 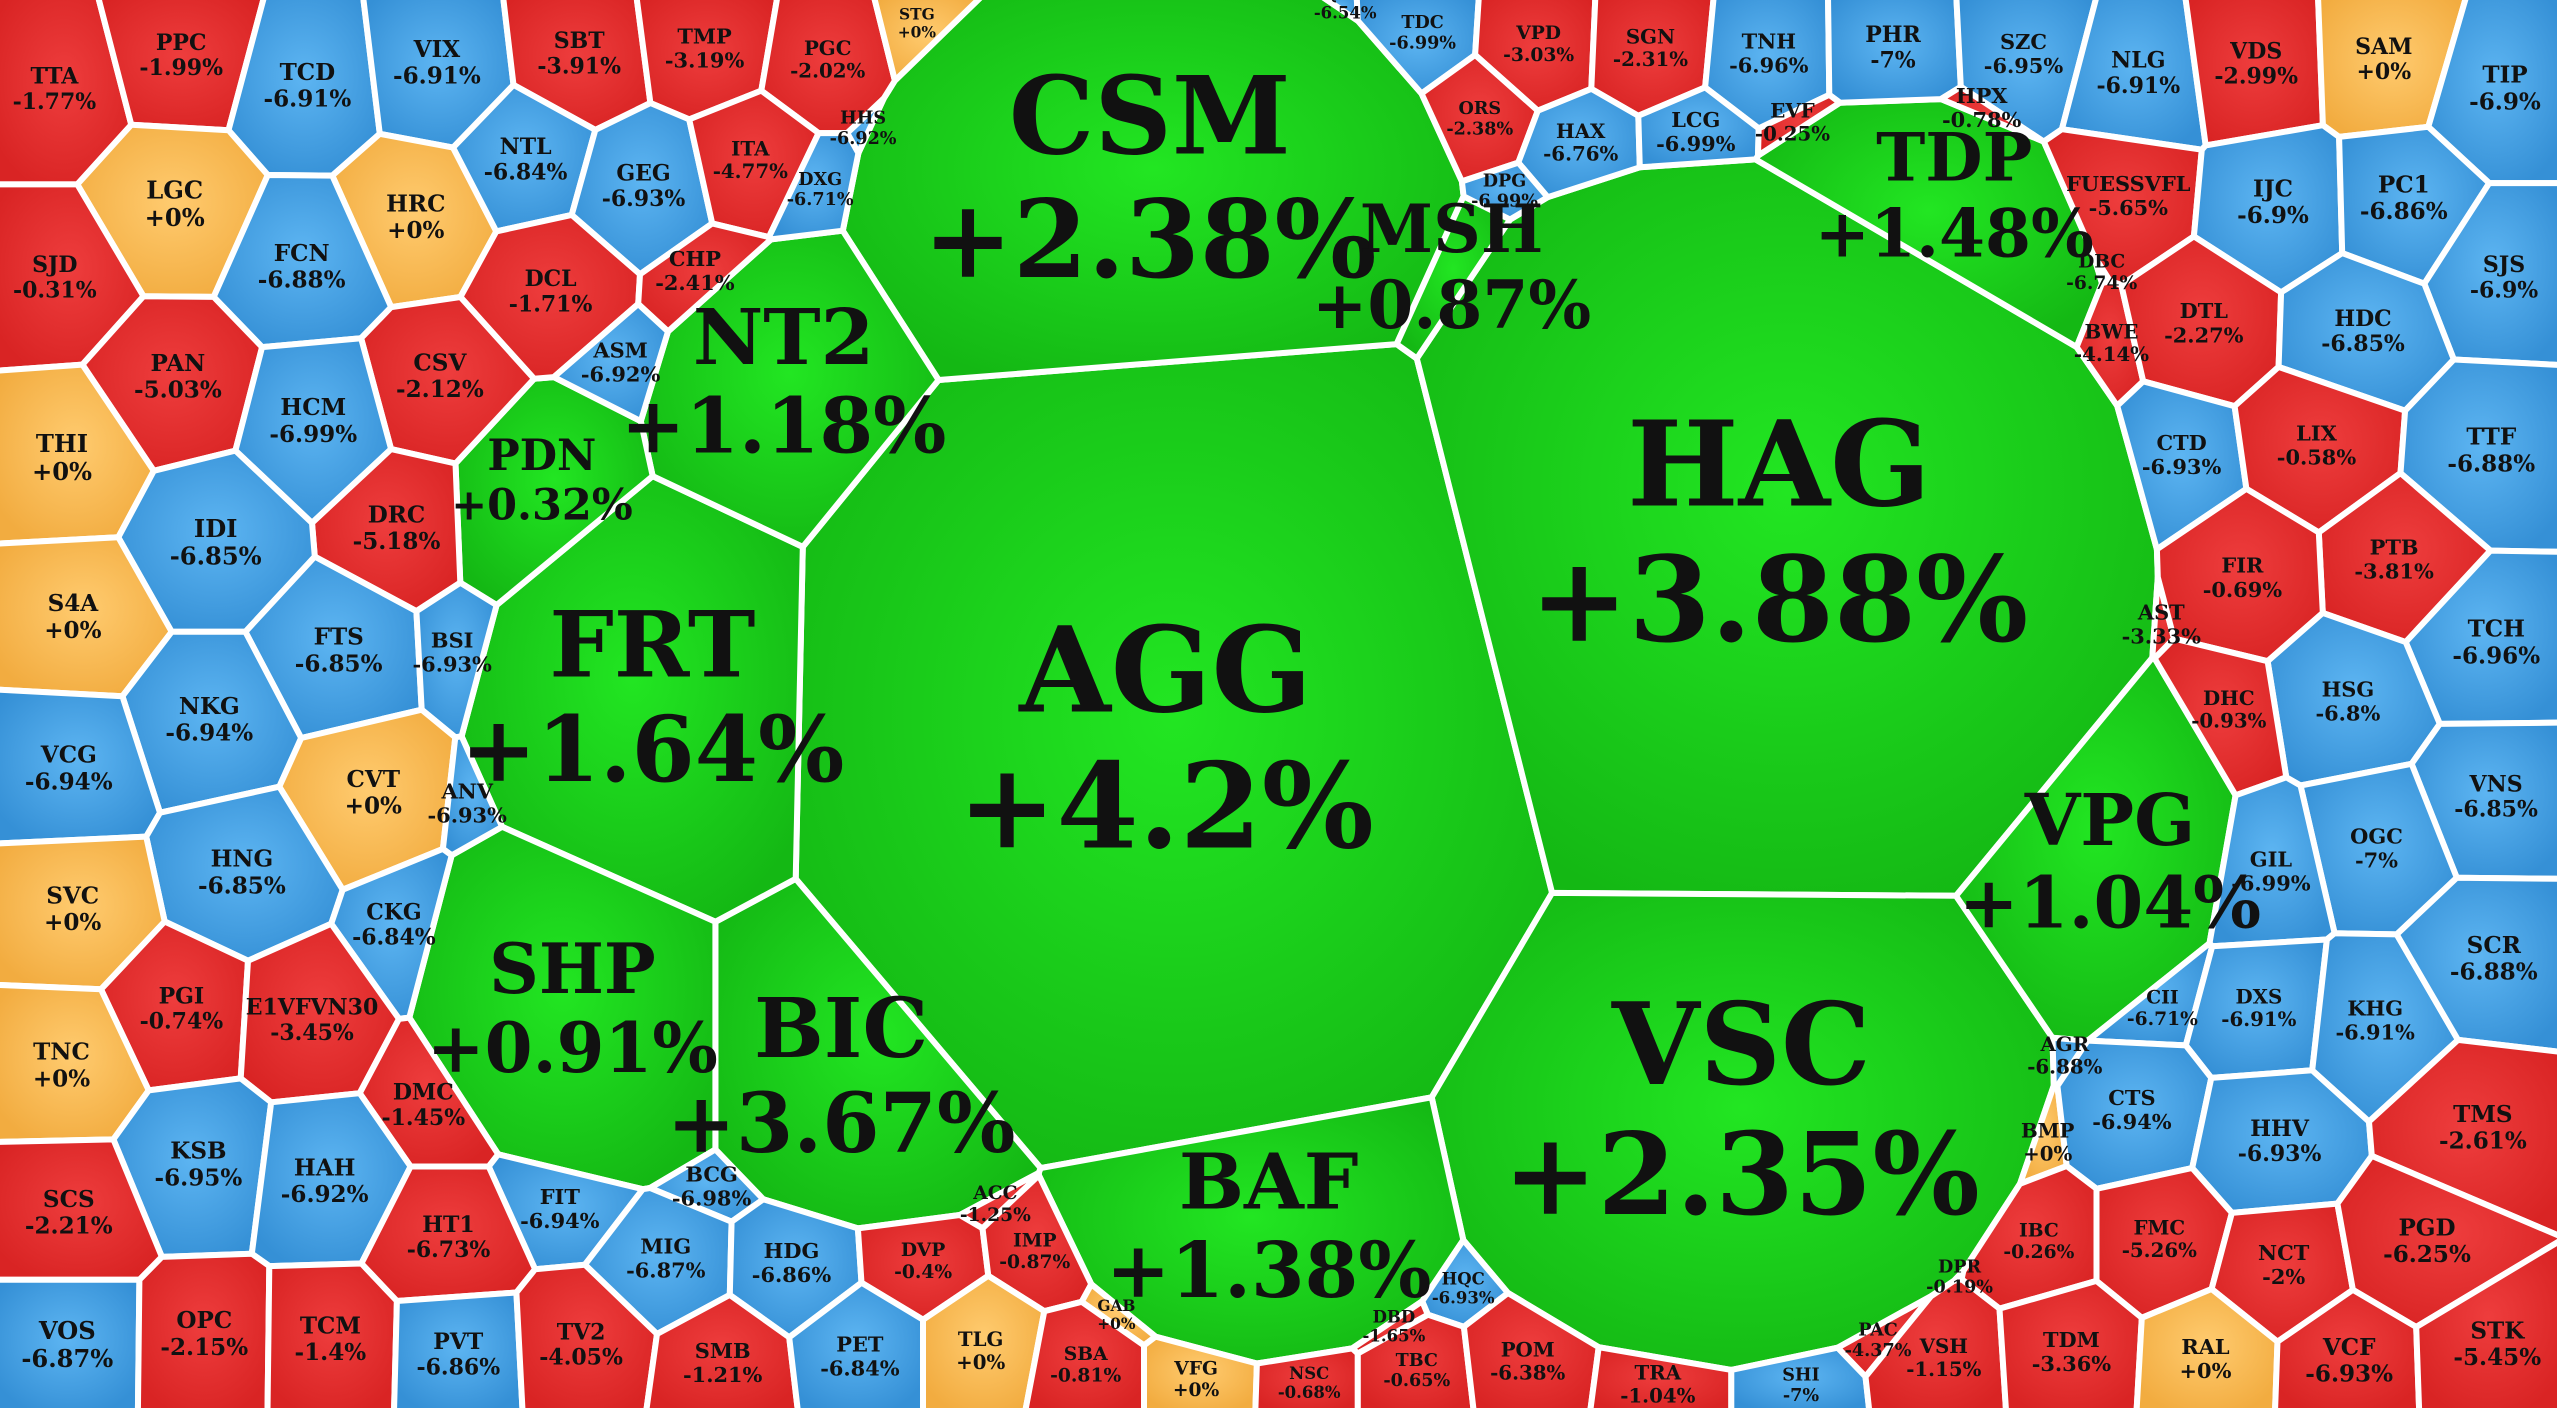 What do you see at coordinates (2283, 1276) in the screenshot?
I see `change-label: -2%` at bounding box center [2283, 1276].